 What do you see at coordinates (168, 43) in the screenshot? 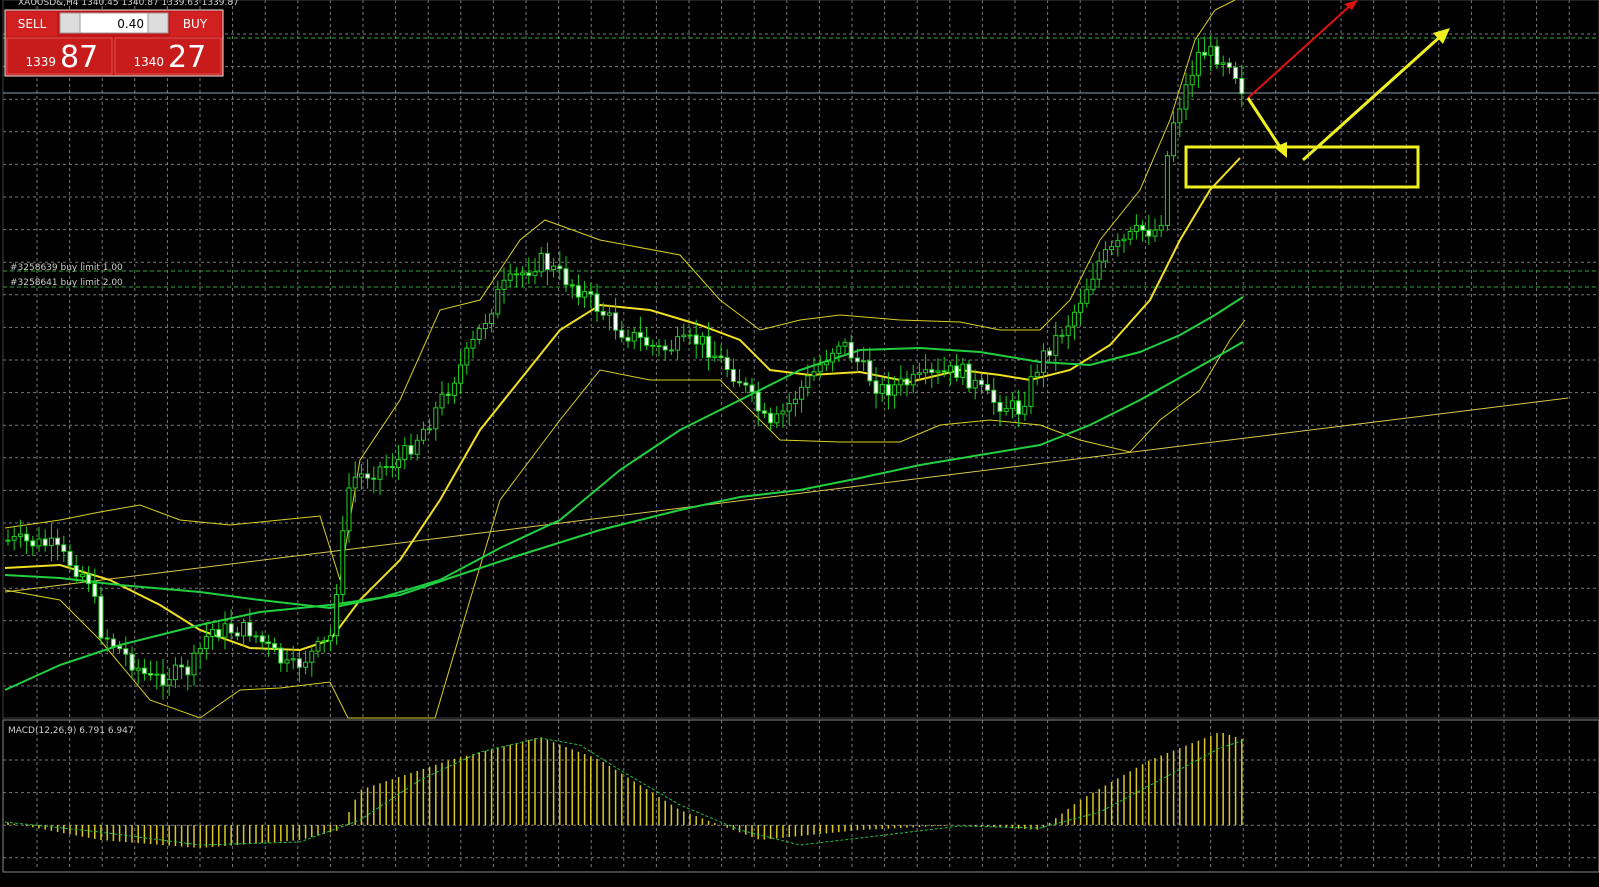
I see `buy-button: BUY 1340 27` at bounding box center [168, 43].